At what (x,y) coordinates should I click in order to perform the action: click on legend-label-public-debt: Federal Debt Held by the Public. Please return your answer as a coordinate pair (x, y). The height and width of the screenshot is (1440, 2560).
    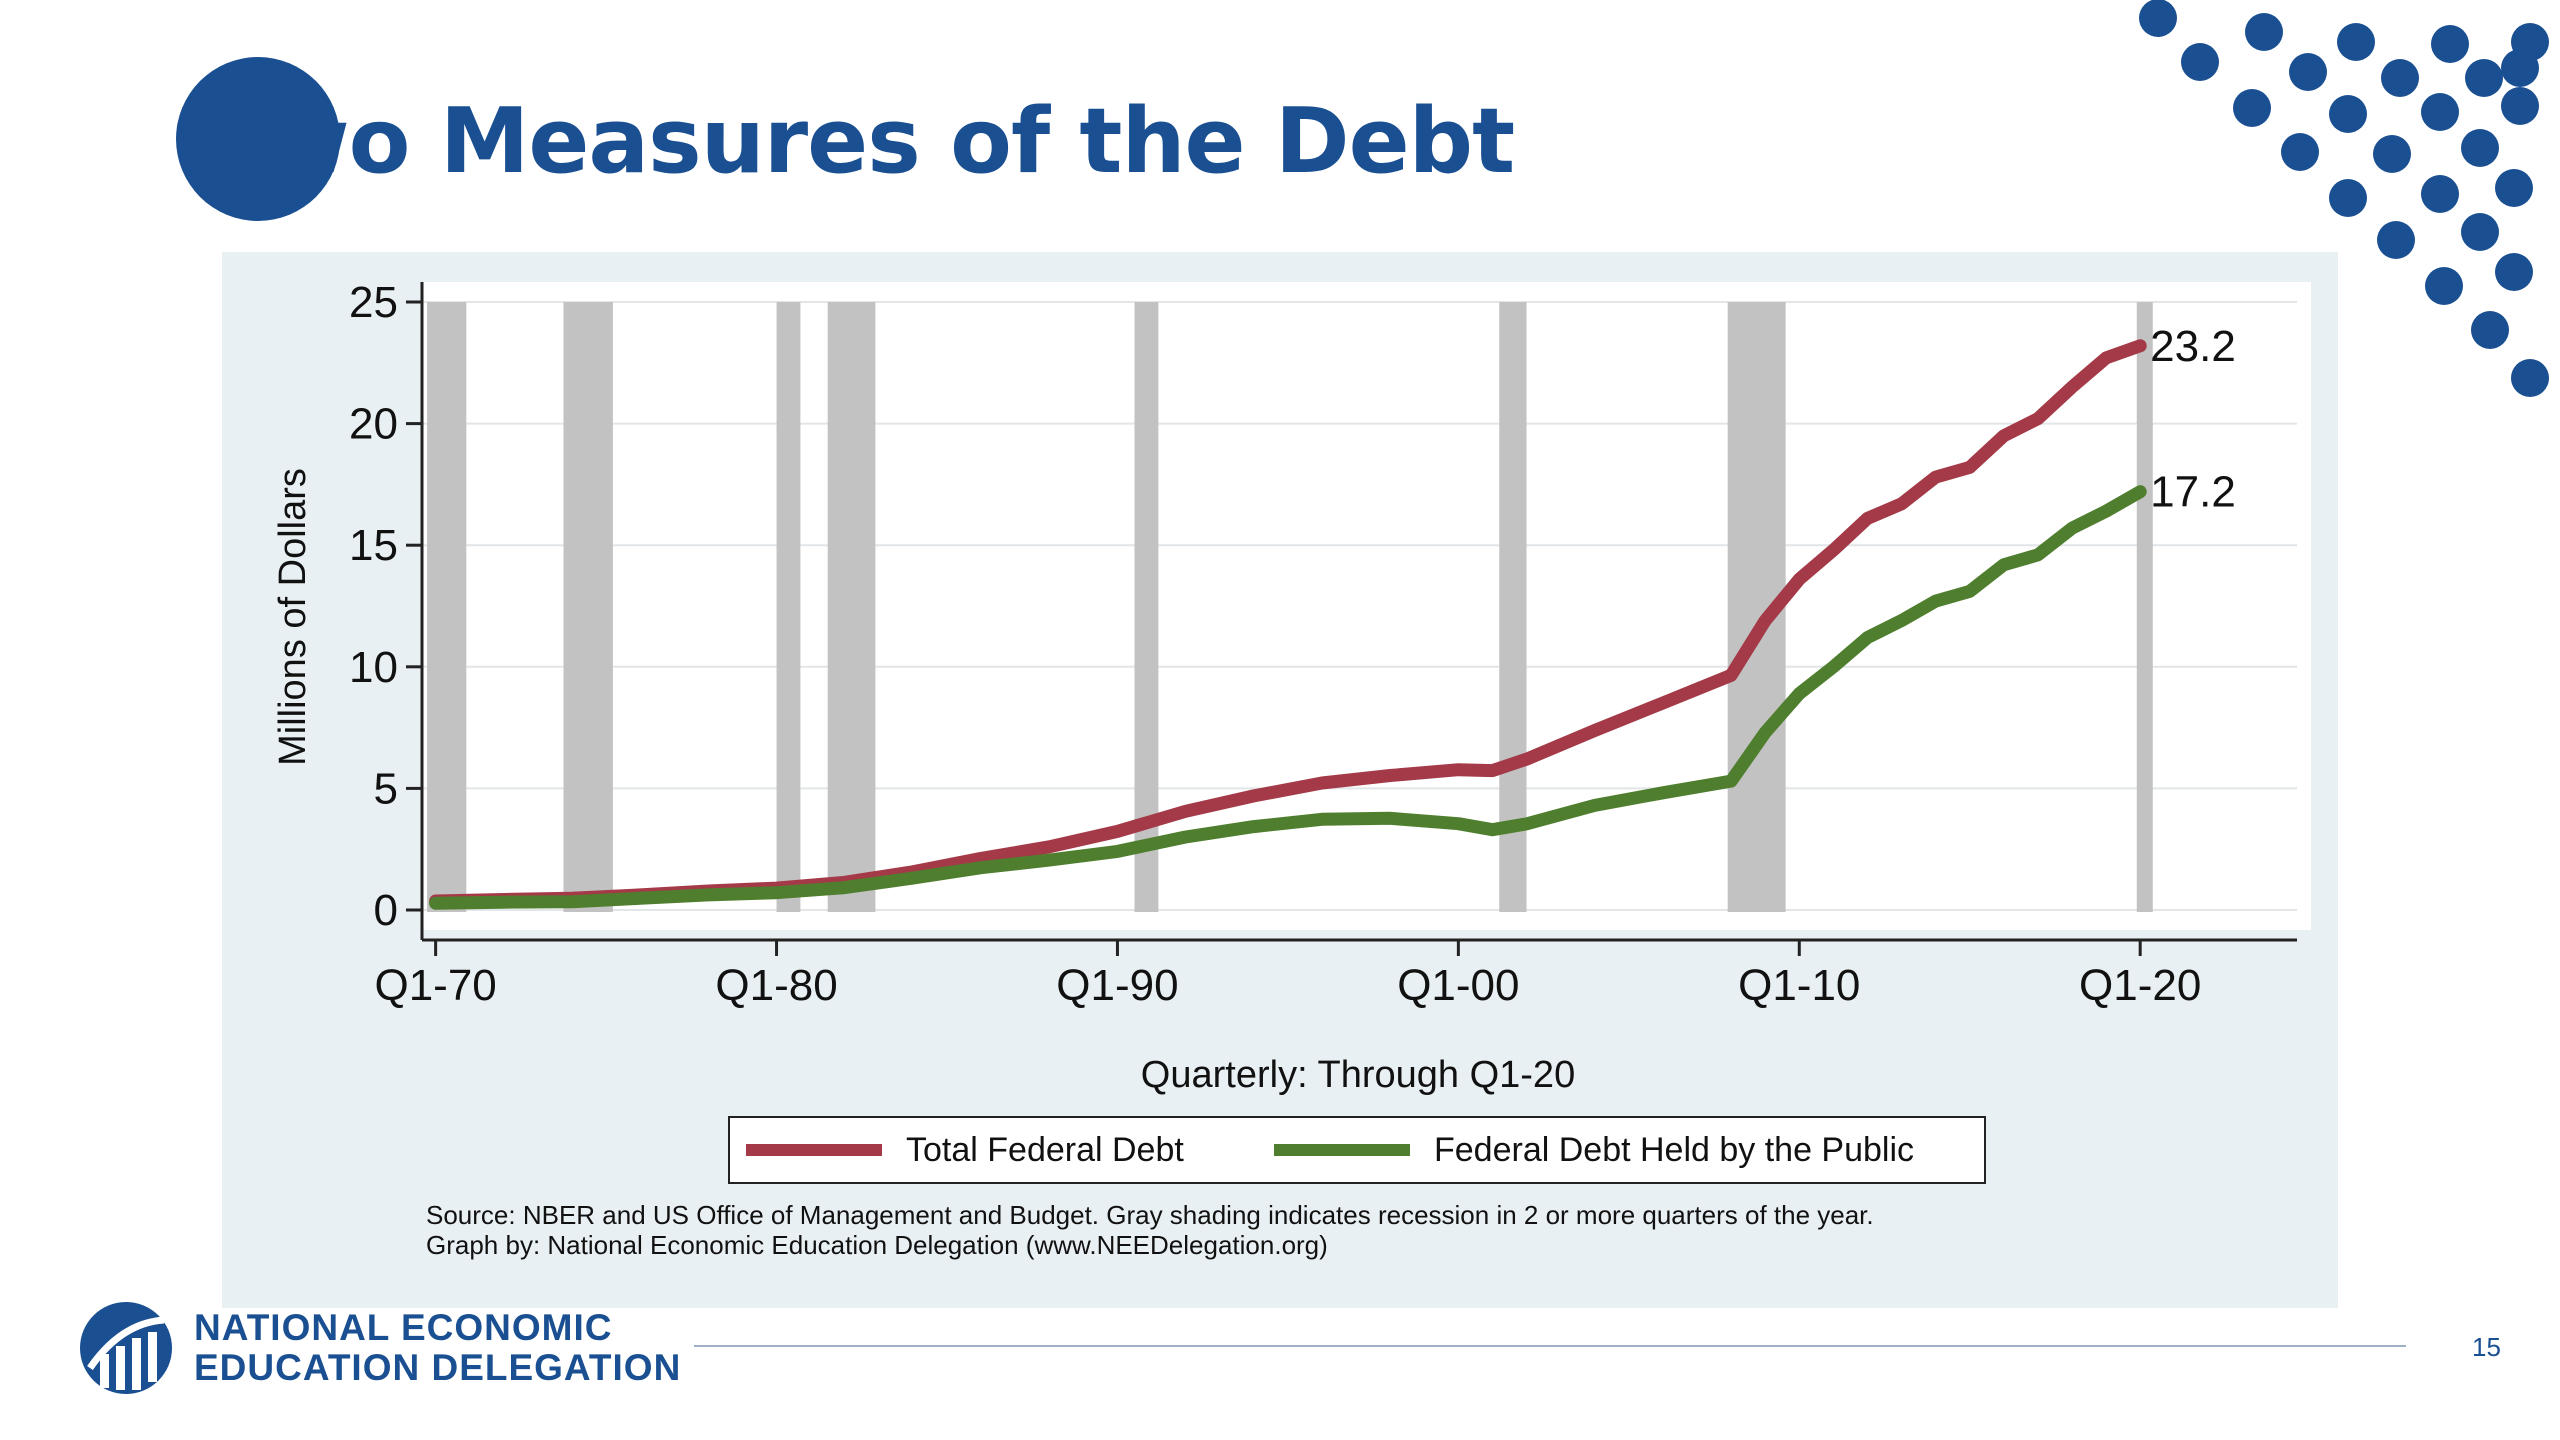
    Looking at the image, I should click on (1674, 1149).